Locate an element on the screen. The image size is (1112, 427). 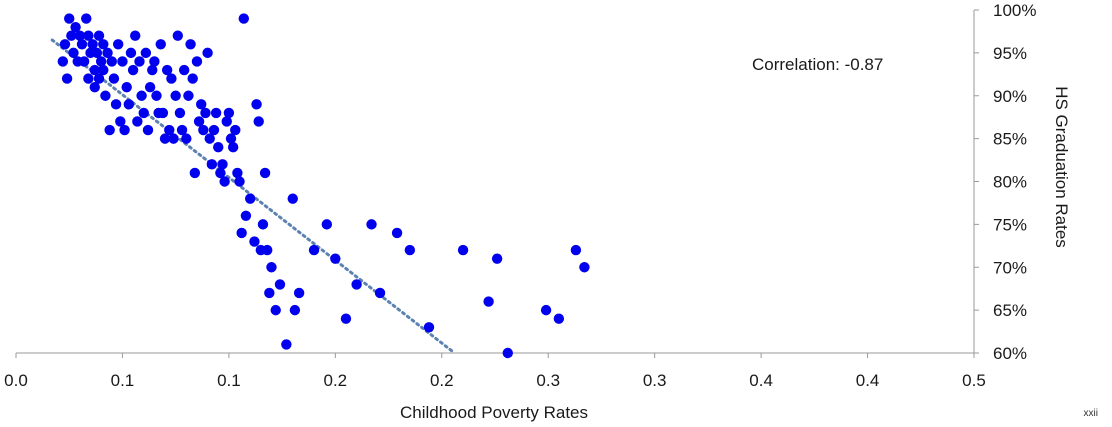
x-axis-label: Childhood Poverty Rates is located at coordinates (494, 412).